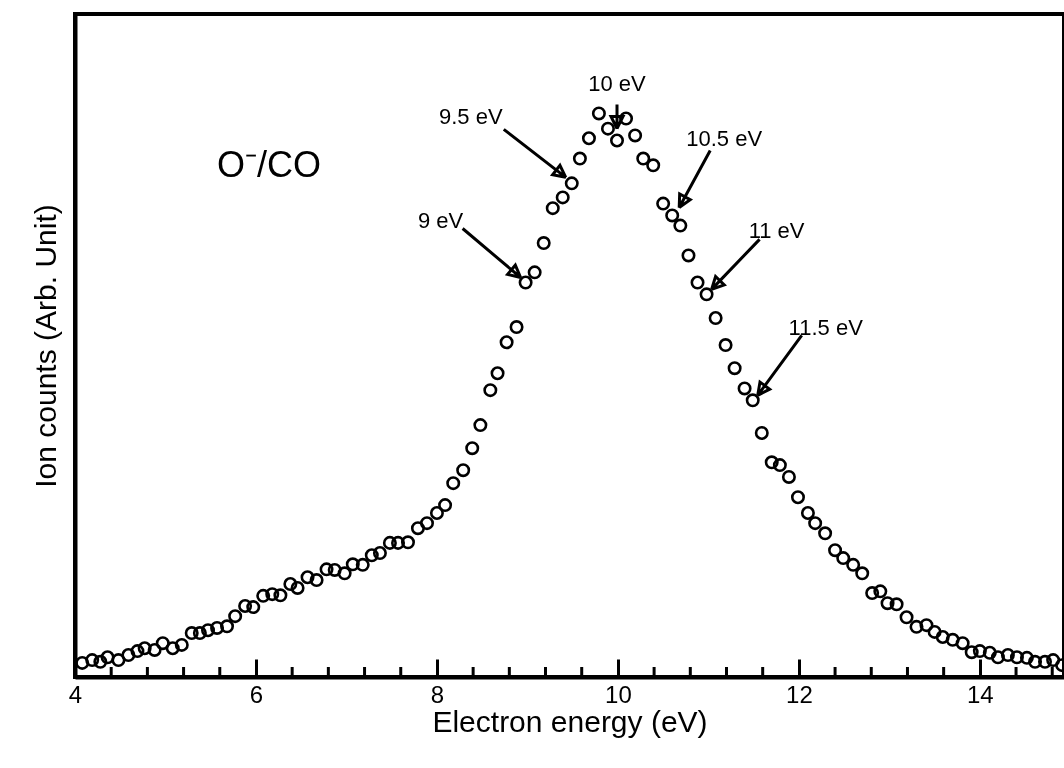 The height and width of the screenshot is (768, 1064). I want to click on x-tick-label: 6, so click(256, 694).